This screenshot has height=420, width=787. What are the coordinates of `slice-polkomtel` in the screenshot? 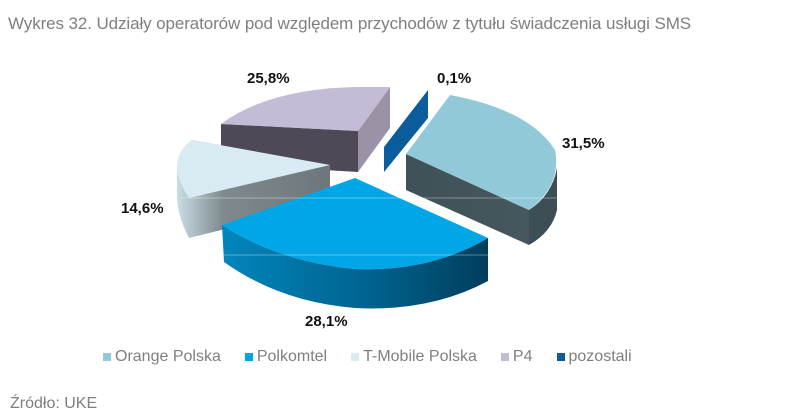 It's located at (355, 243).